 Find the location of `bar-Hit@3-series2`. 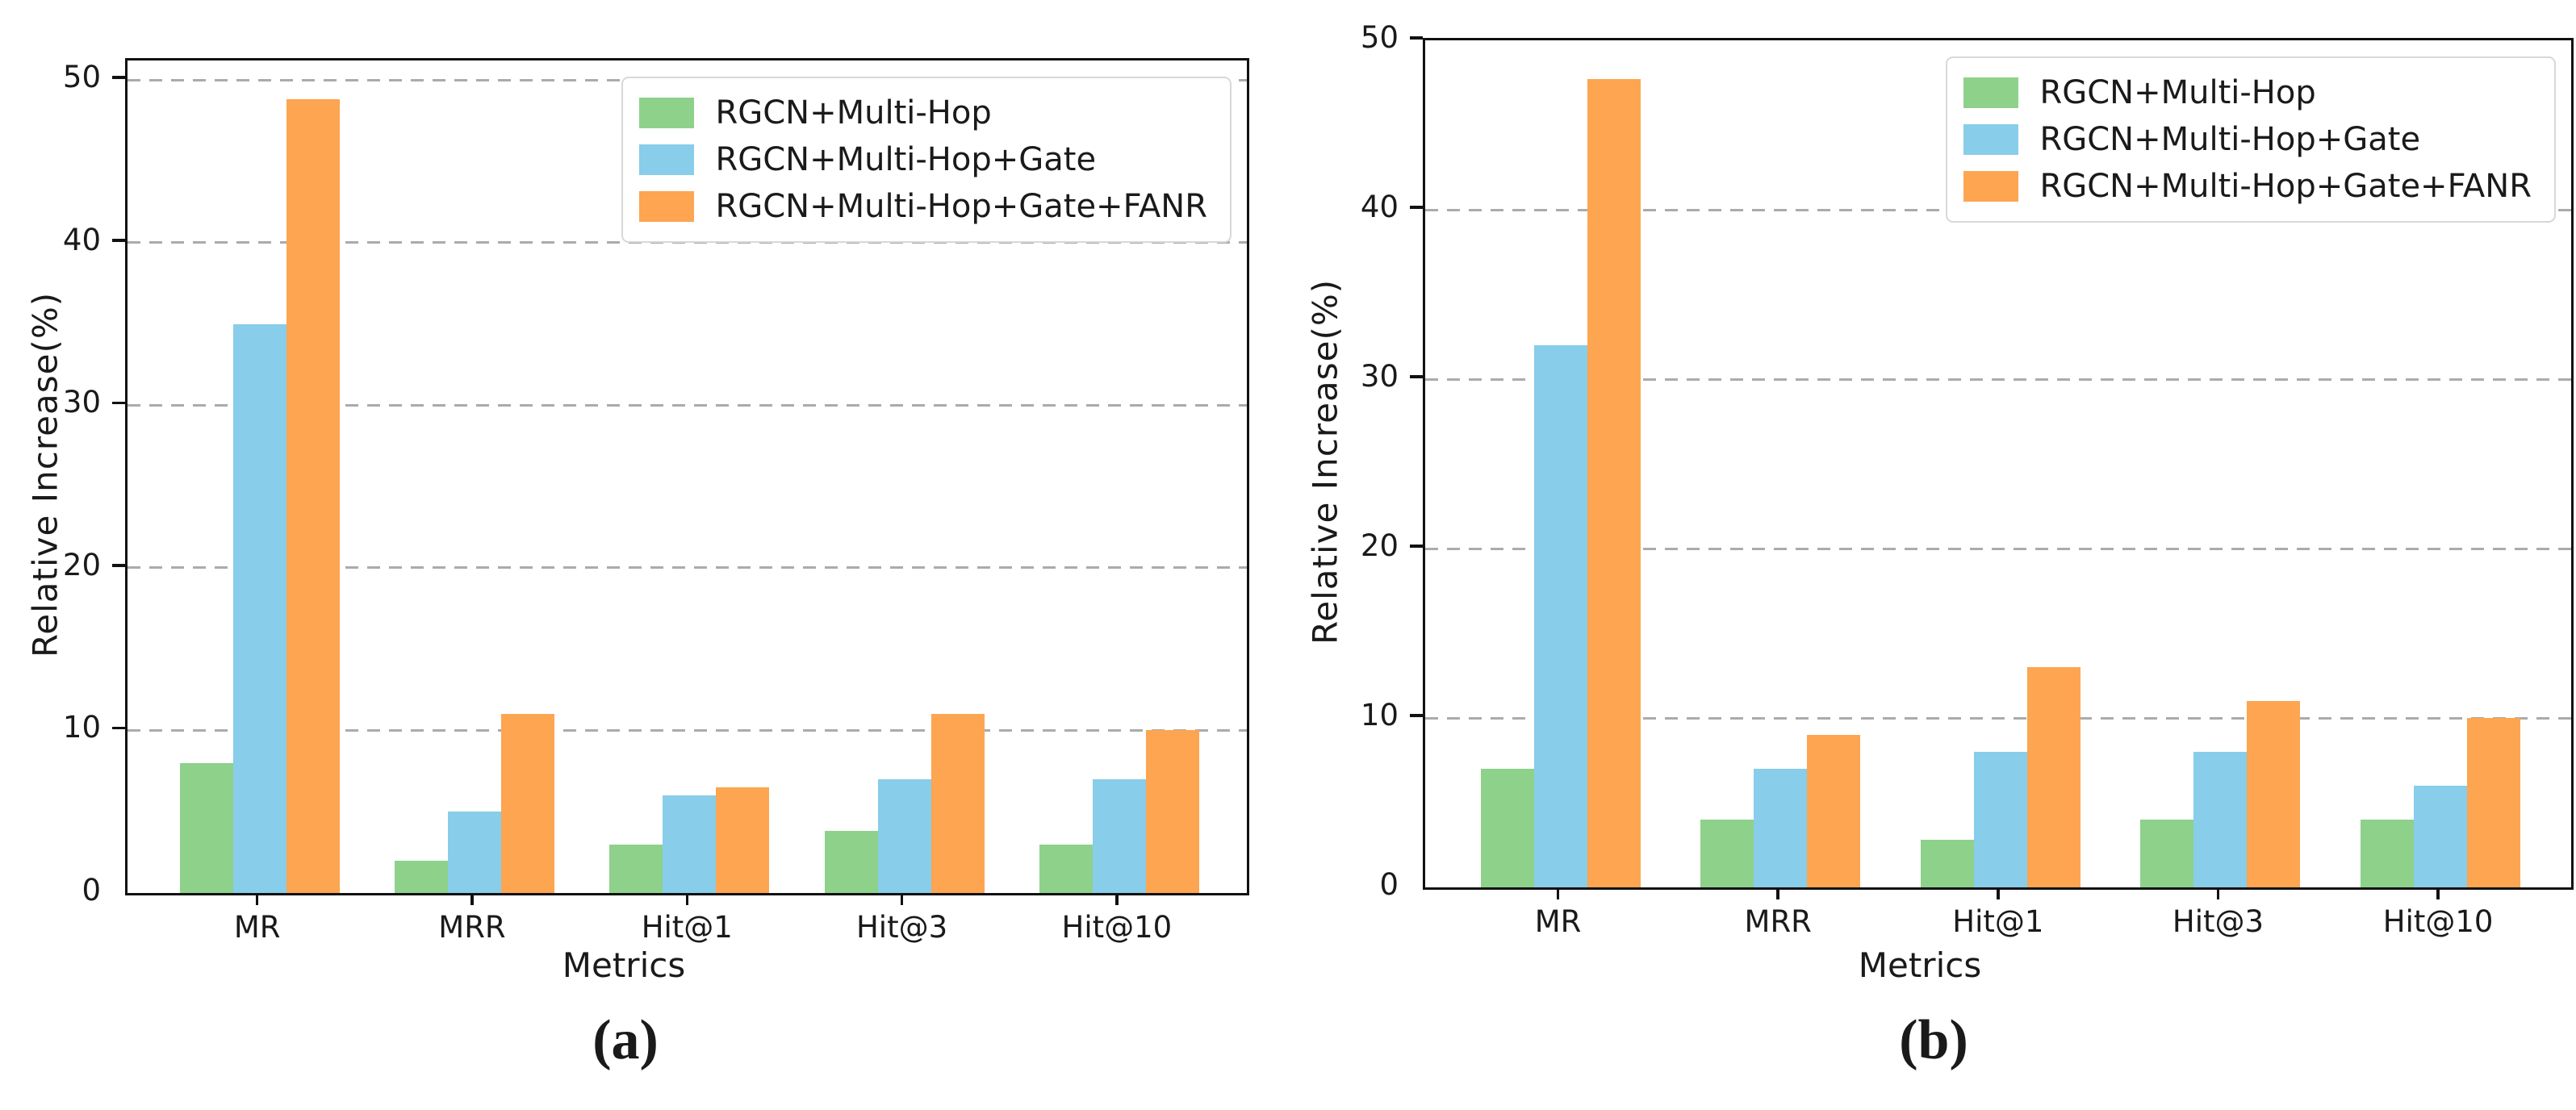

bar-Hit@3-series2 is located at coordinates (2220, 819).